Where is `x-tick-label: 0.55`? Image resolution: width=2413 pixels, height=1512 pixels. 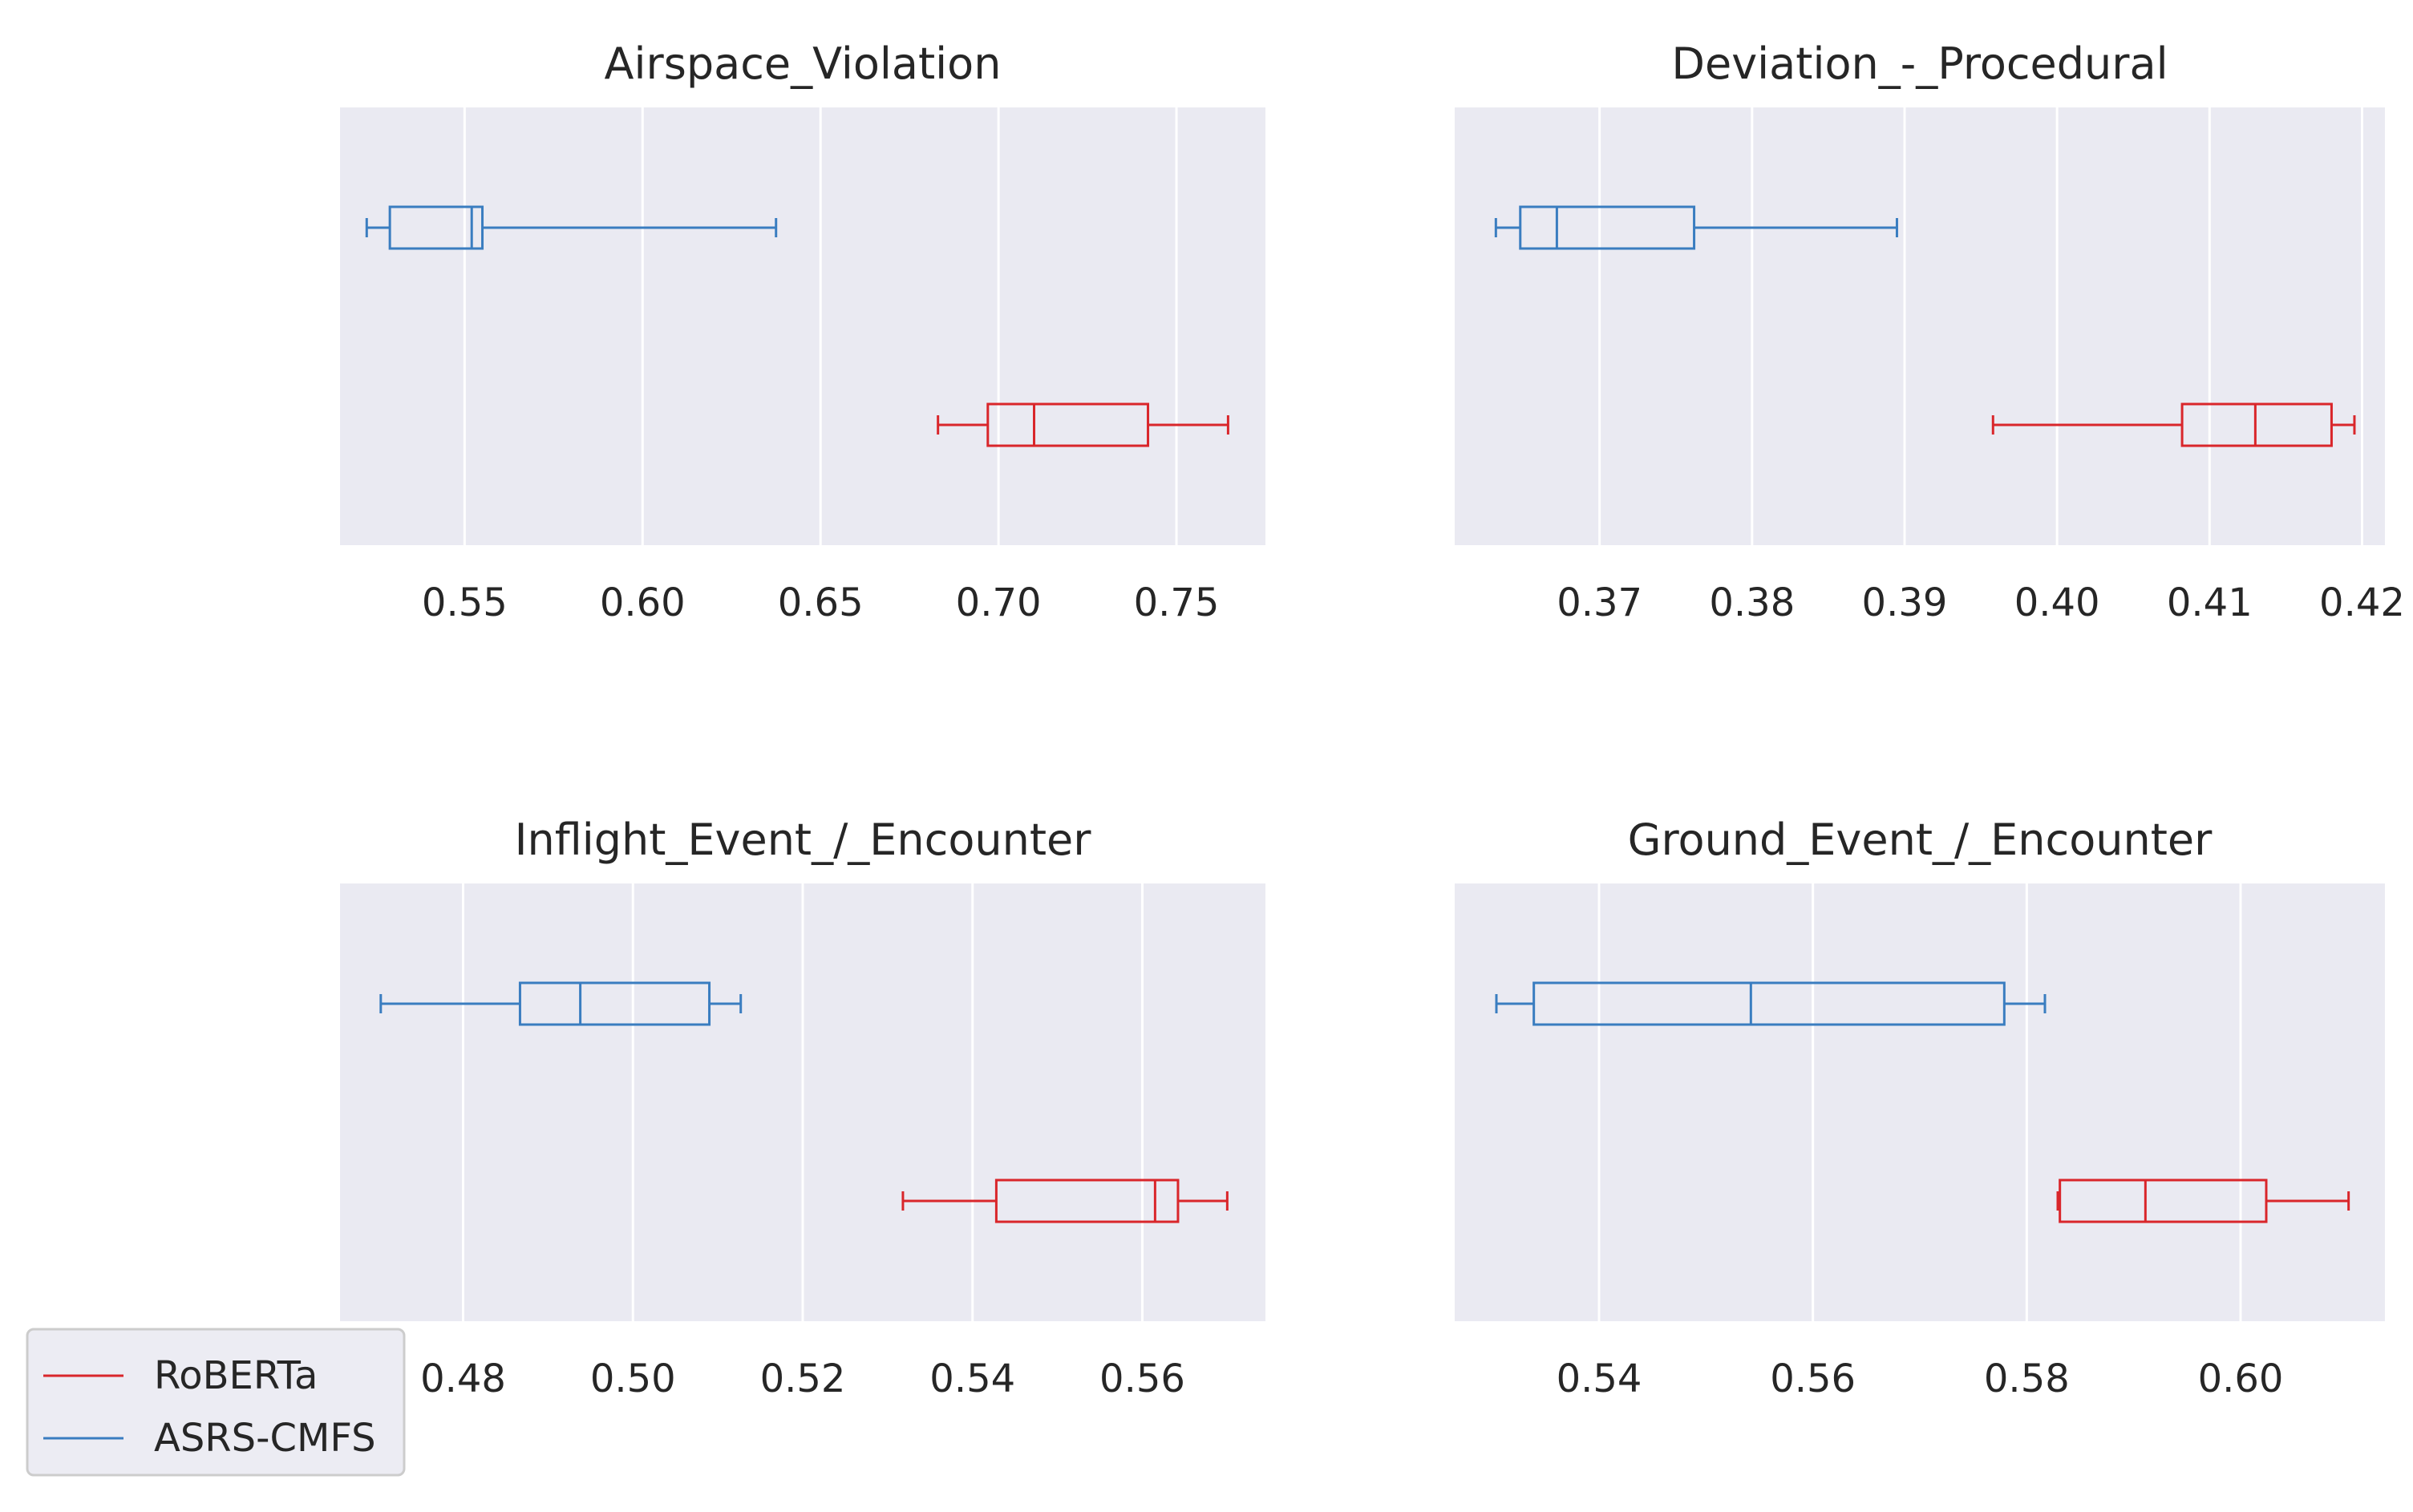
x-tick-label: 0.55 is located at coordinates (465, 602).